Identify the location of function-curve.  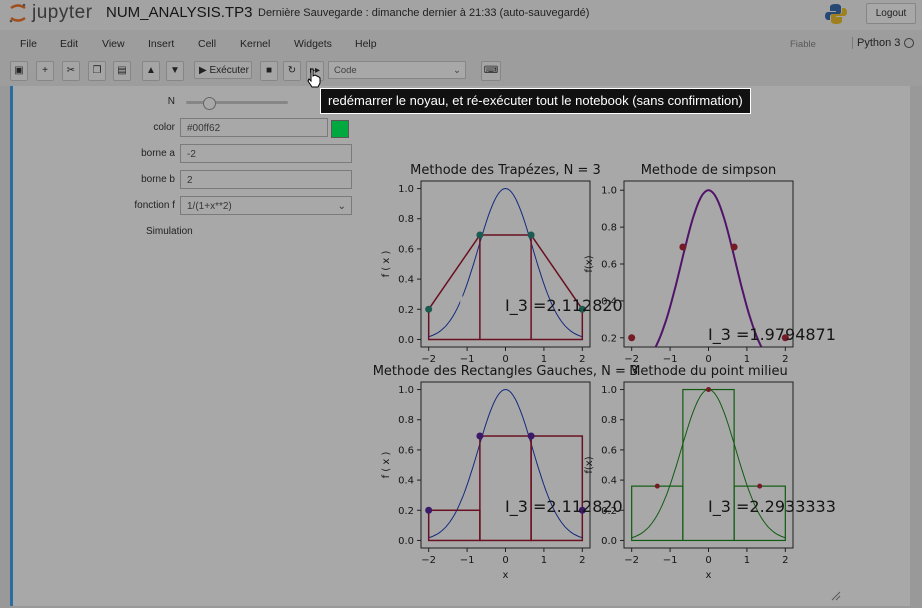
(505, 262).